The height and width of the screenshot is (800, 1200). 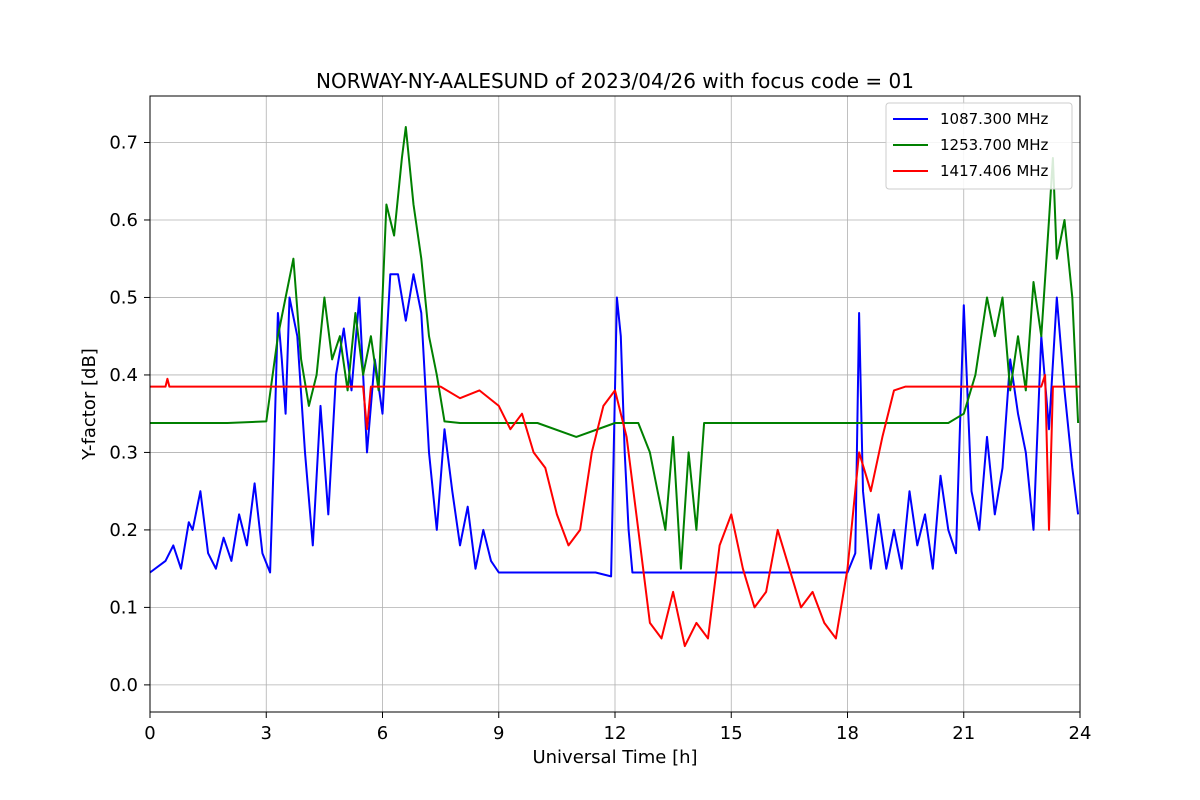 I want to click on x-tick-label: 15, so click(x=731, y=733).